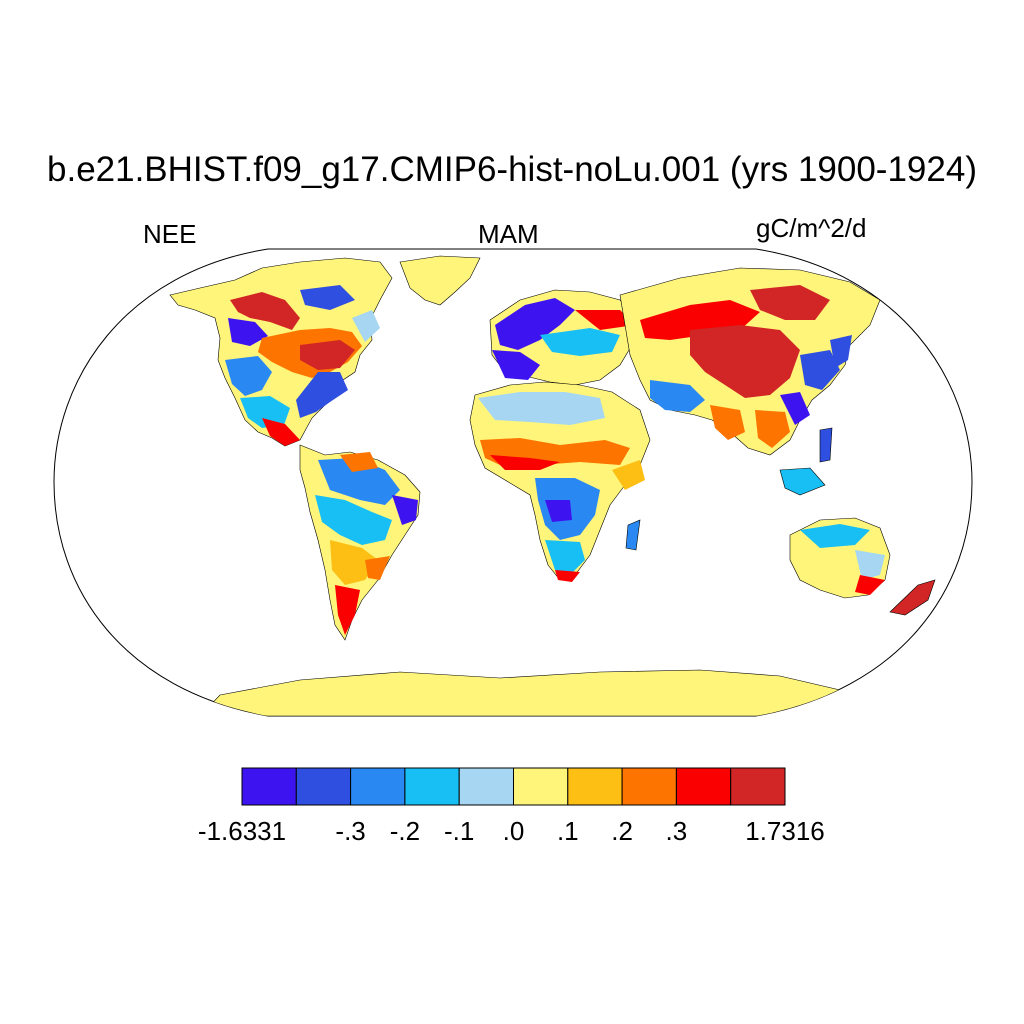 This screenshot has height=1024, width=1024. Describe the element at coordinates (785, 831) in the screenshot. I see `colorbar-tick-label: 1.7316` at that location.